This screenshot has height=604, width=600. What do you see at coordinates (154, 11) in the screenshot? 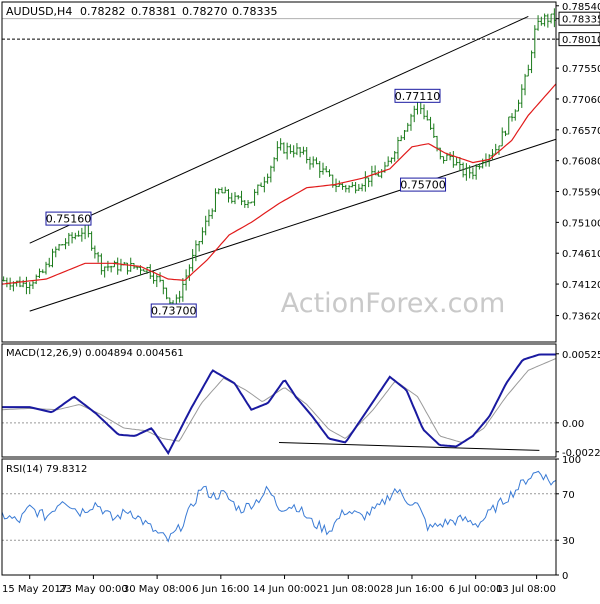
I see `price-high: 0.78381` at bounding box center [154, 11].